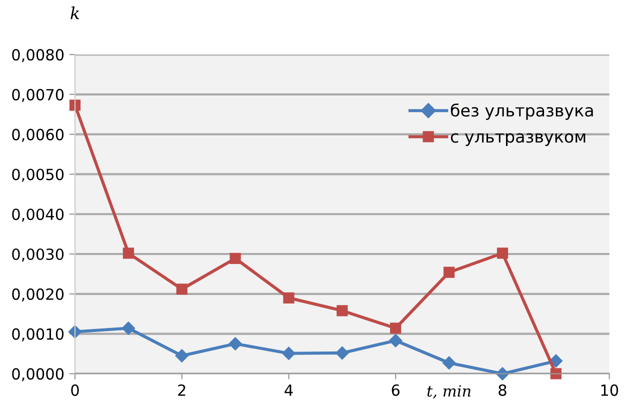  What do you see at coordinates (521, 111) in the screenshot?
I see `legend-label: без ультразвука` at bounding box center [521, 111].